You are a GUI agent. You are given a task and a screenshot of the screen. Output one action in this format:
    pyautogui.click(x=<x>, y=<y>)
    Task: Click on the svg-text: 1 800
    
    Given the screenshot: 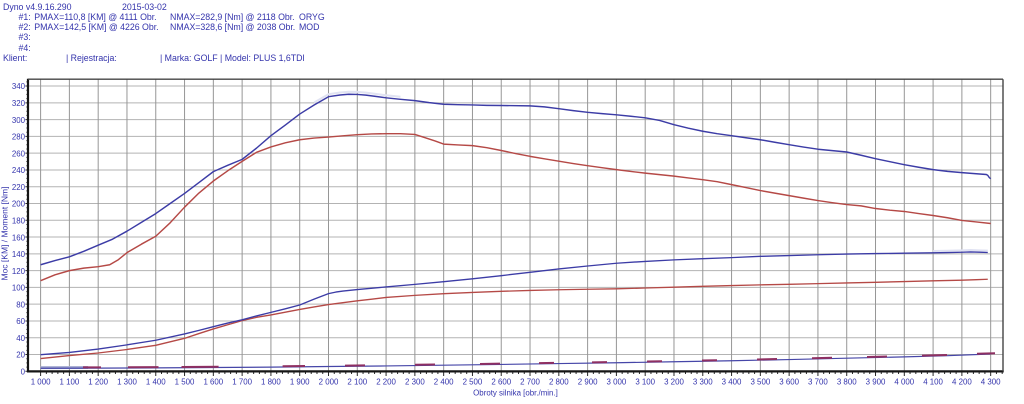 What is the action you would take?
    pyautogui.click(x=271, y=381)
    